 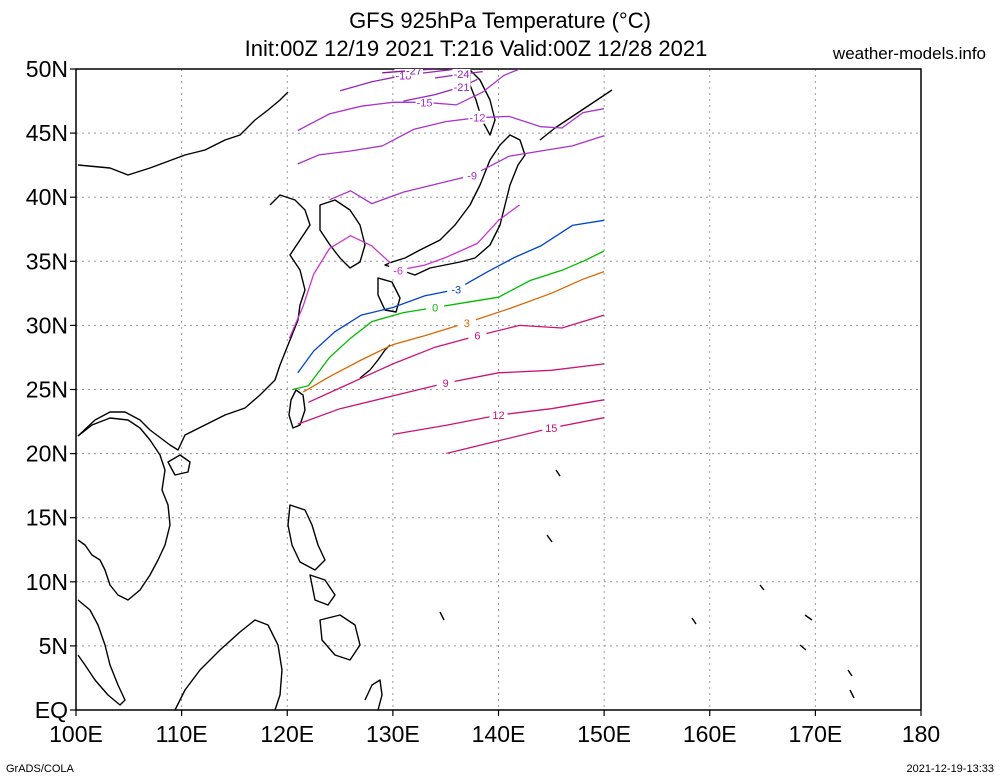 What do you see at coordinates (51, 710) in the screenshot?
I see `lat-label: EQ` at bounding box center [51, 710].